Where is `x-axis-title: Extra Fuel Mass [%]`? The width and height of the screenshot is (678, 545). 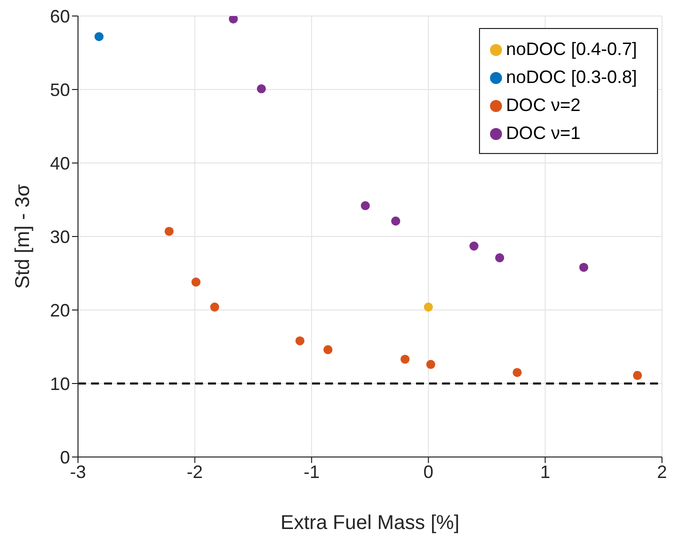 x-axis-title: Extra Fuel Mass [%] is located at coordinates (370, 523).